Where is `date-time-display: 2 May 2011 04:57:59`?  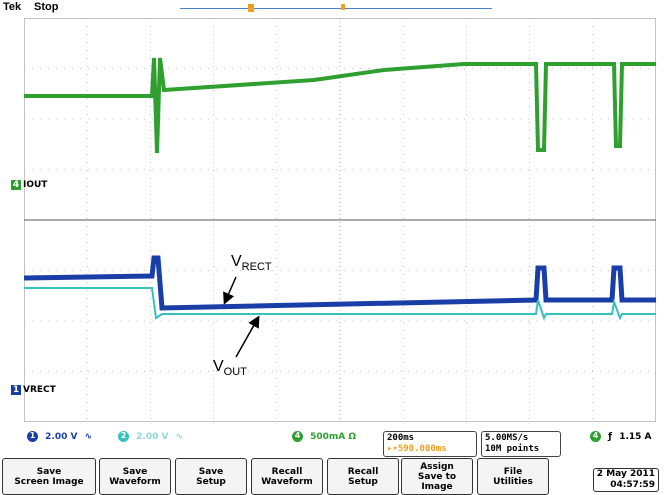
date-time-display: 2 May 2011 04:57:59 is located at coordinates (626, 480).